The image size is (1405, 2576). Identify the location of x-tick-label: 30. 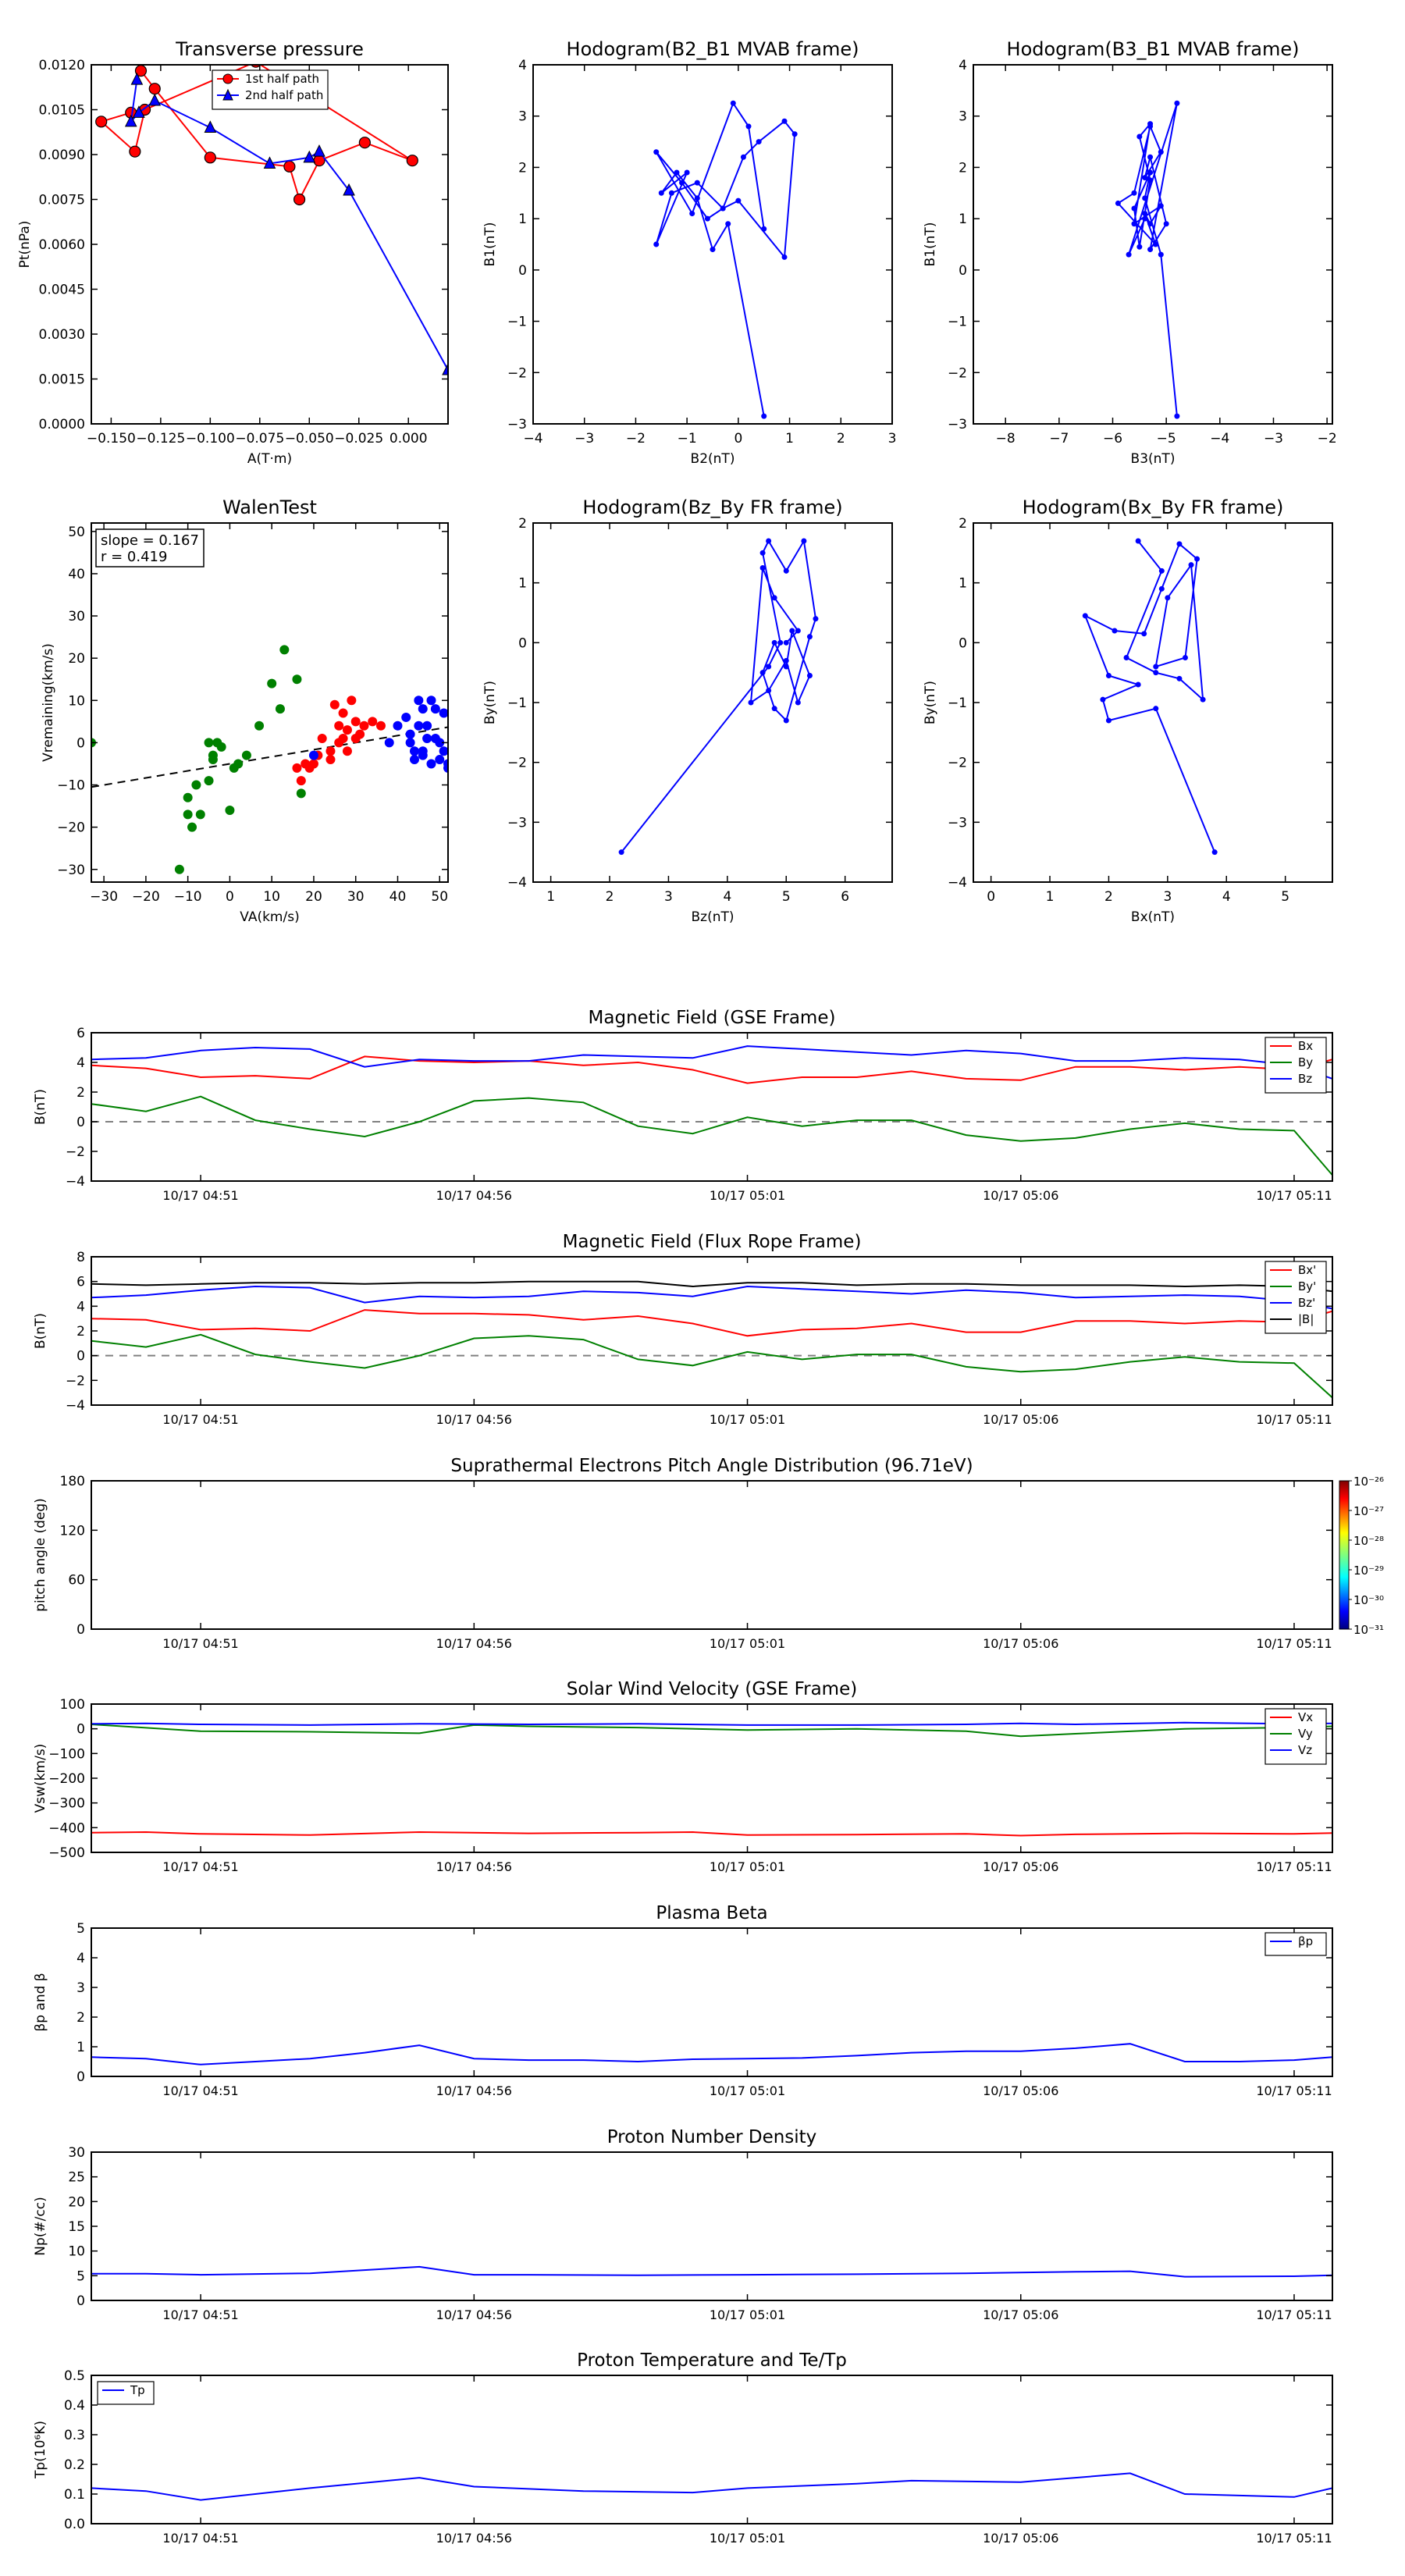
(356, 897).